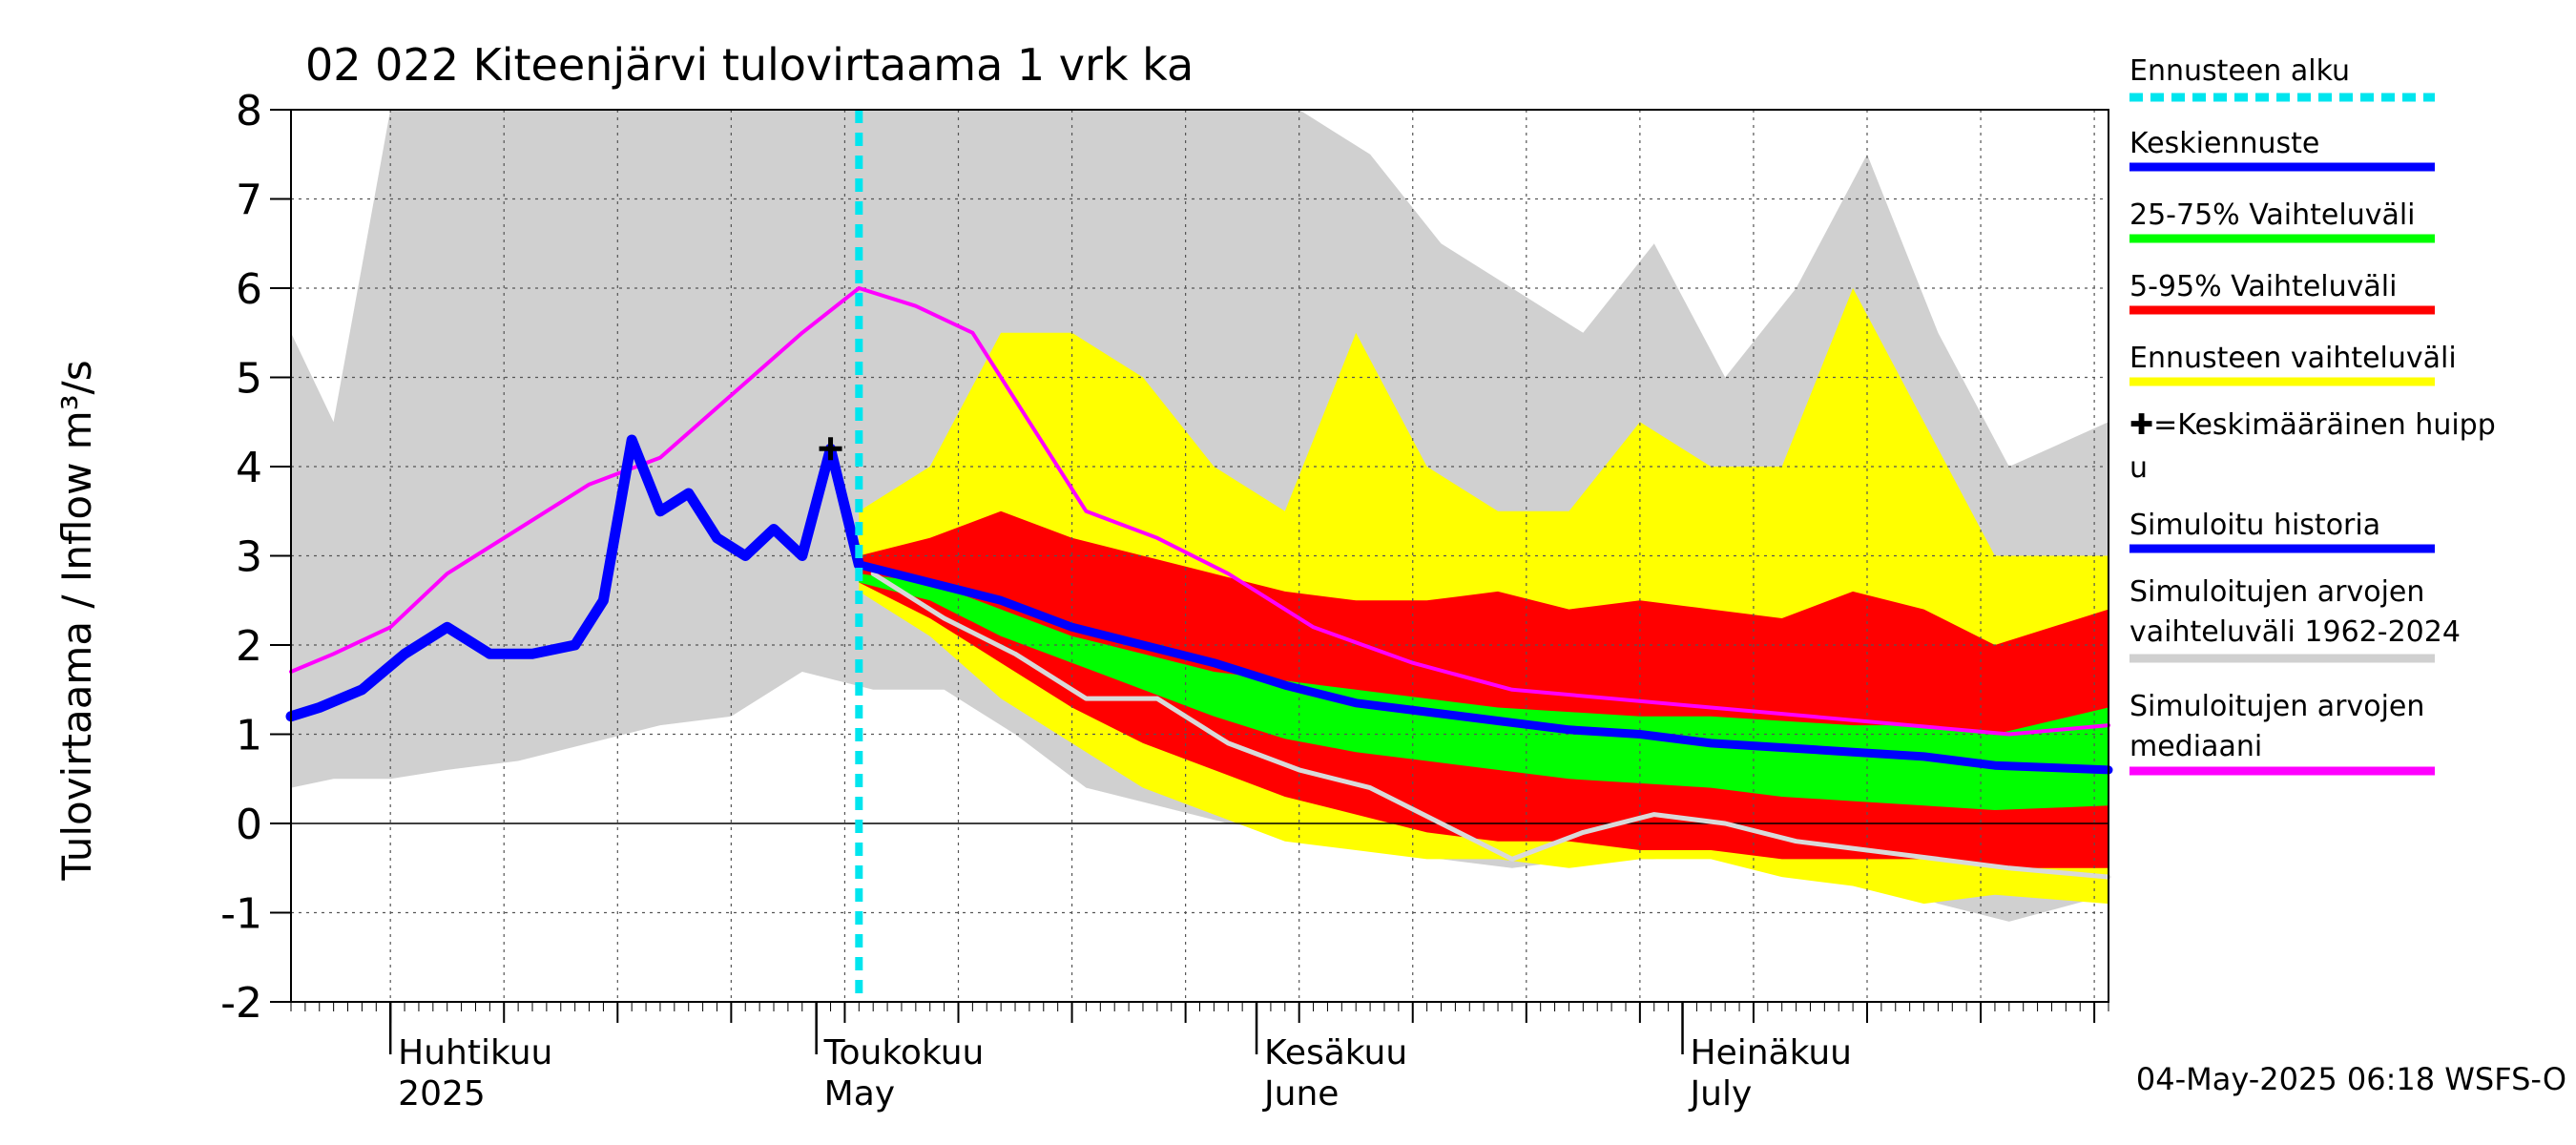 This screenshot has height=1145, width=2576. What do you see at coordinates (2293, 358) in the screenshot?
I see `legend-label: Ennusteen vaihteluväli` at bounding box center [2293, 358].